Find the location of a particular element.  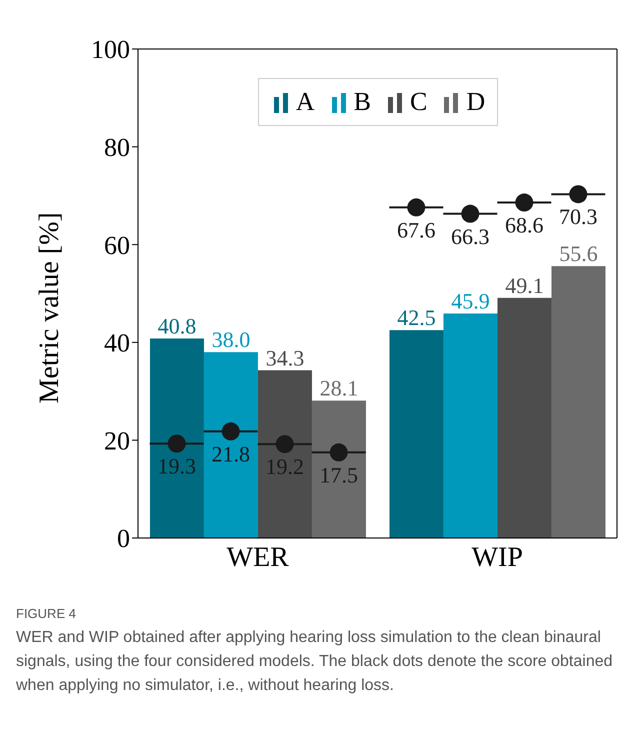

data-label: 40.8 is located at coordinates (177, 325).